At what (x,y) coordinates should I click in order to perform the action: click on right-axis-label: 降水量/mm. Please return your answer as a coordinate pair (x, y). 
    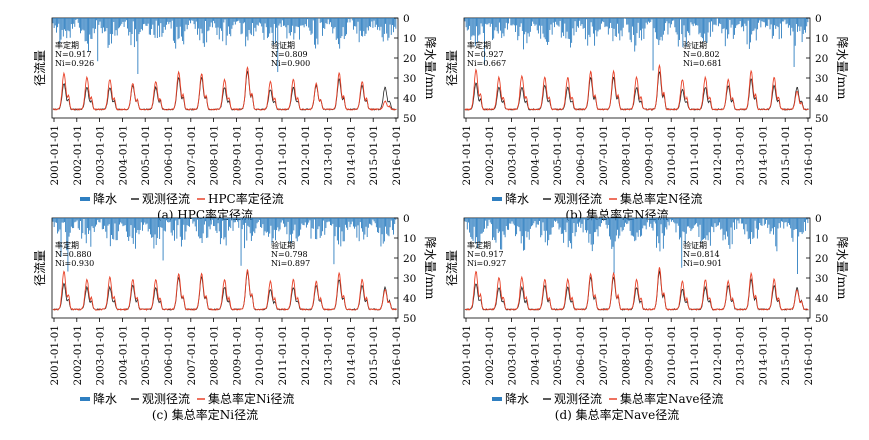
    Looking at the image, I should click on (842, 68).